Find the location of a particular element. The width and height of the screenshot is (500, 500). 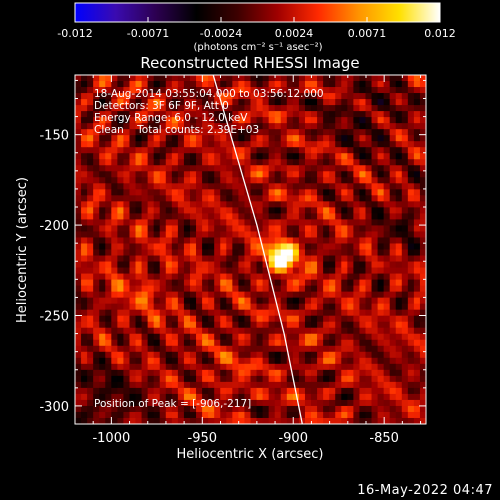

colorbar-tick-label: 0.0071 is located at coordinates (367, 33).